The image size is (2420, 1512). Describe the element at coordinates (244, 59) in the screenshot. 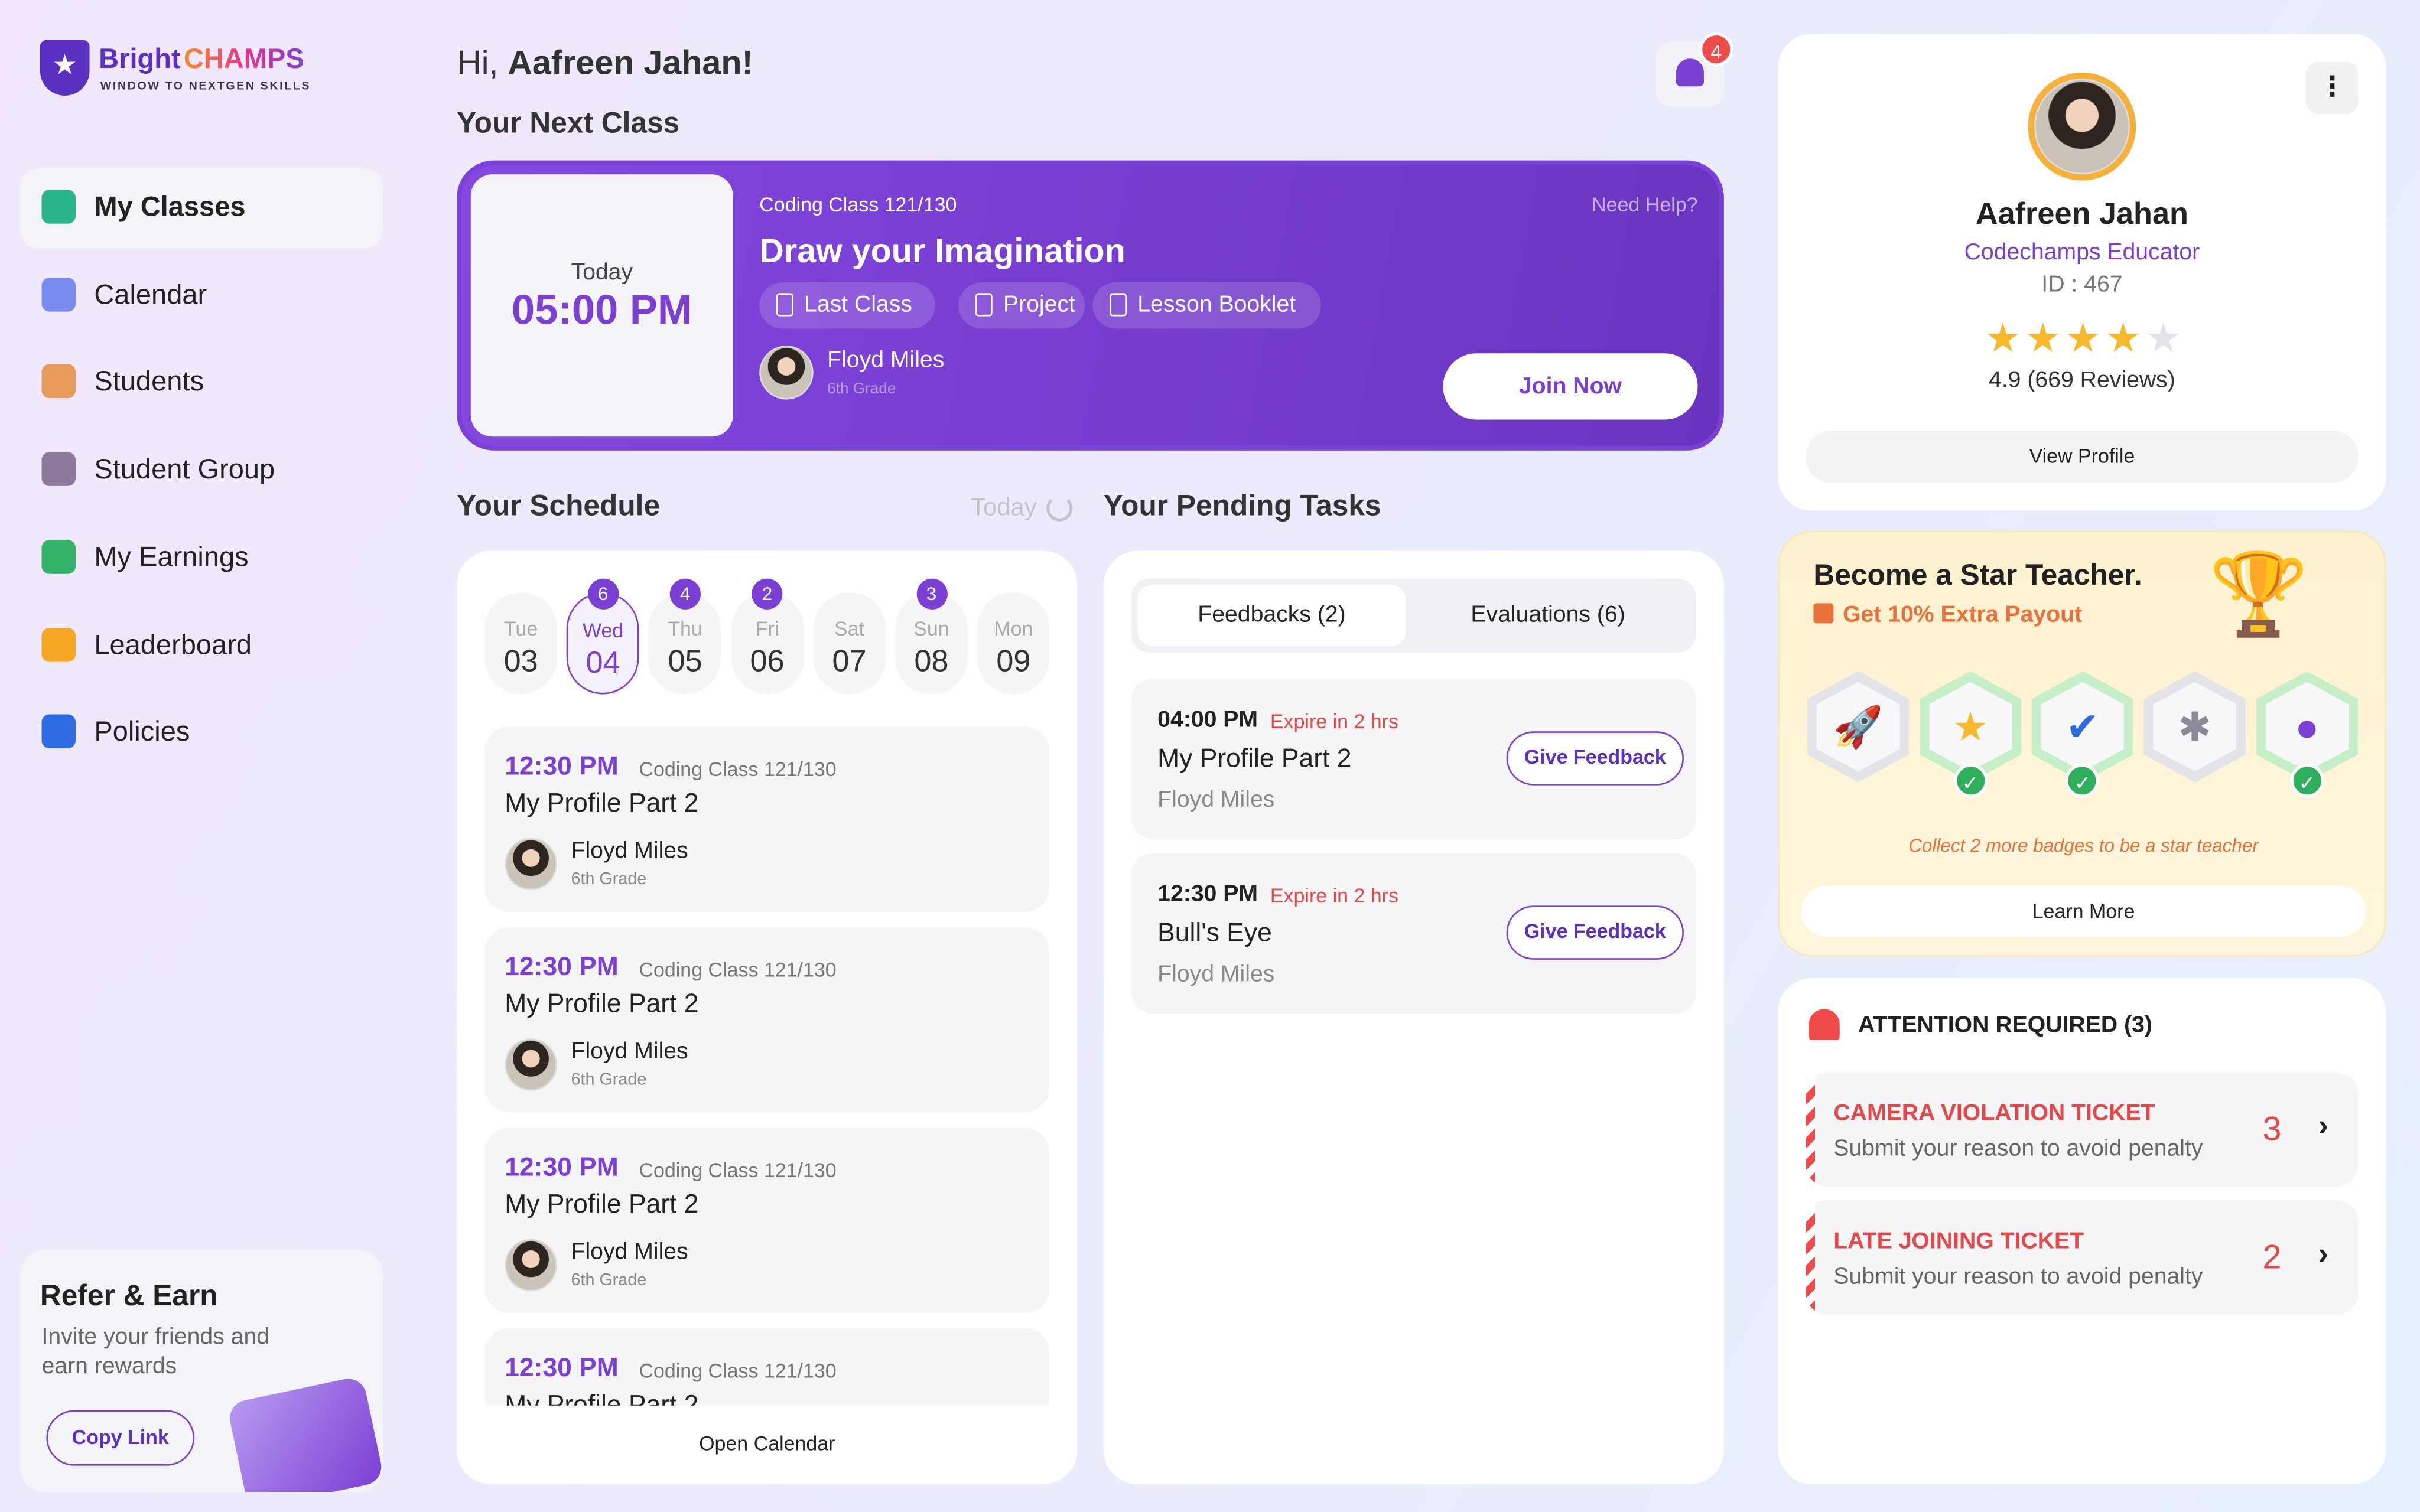

I see `logo-part2: CHAMPS` at that location.